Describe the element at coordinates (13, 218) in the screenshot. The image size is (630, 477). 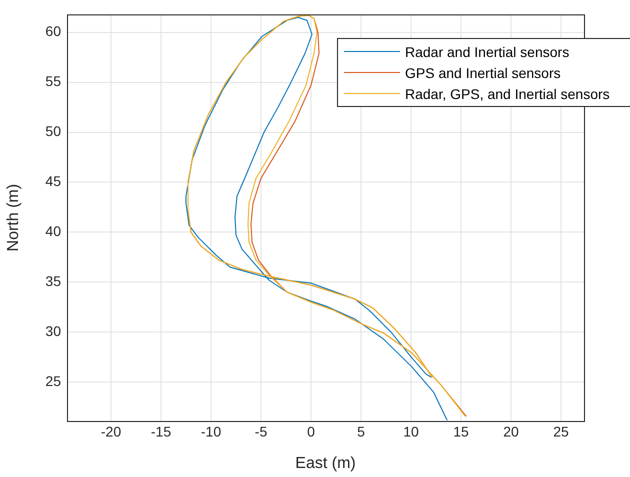
I see `y-axis-title: North (m)` at that location.